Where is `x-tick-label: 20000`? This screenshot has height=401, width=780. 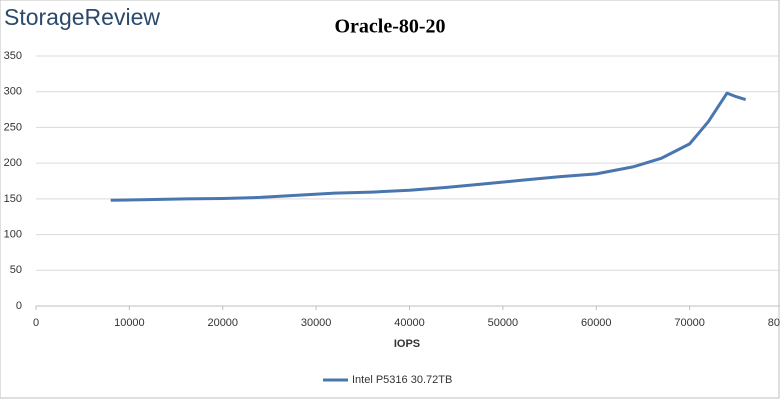
x-tick-label: 20000 is located at coordinates (222, 323).